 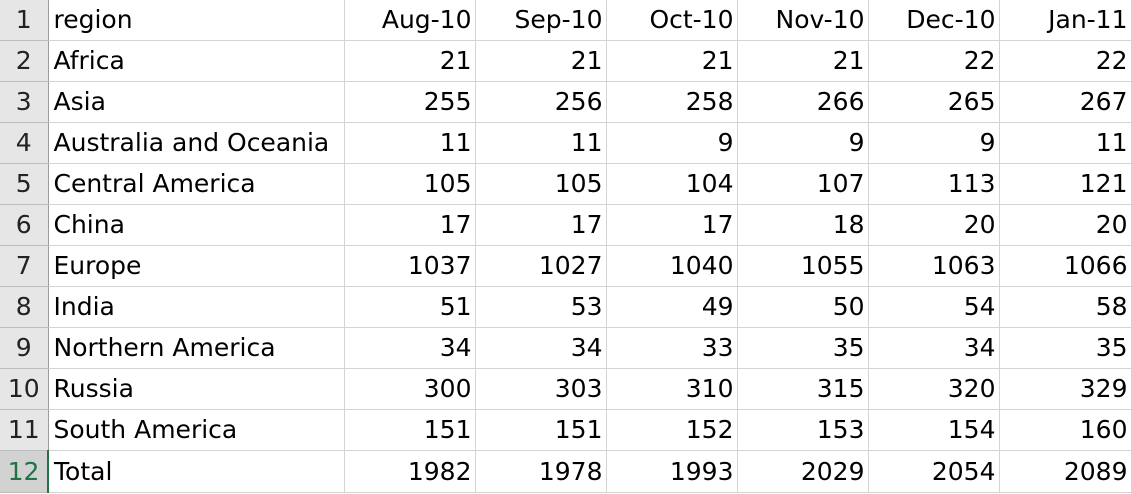 What do you see at coordinates (934, 102) in the screenshot?
I see `cell-value: 265` at bounding box center [934, 102].